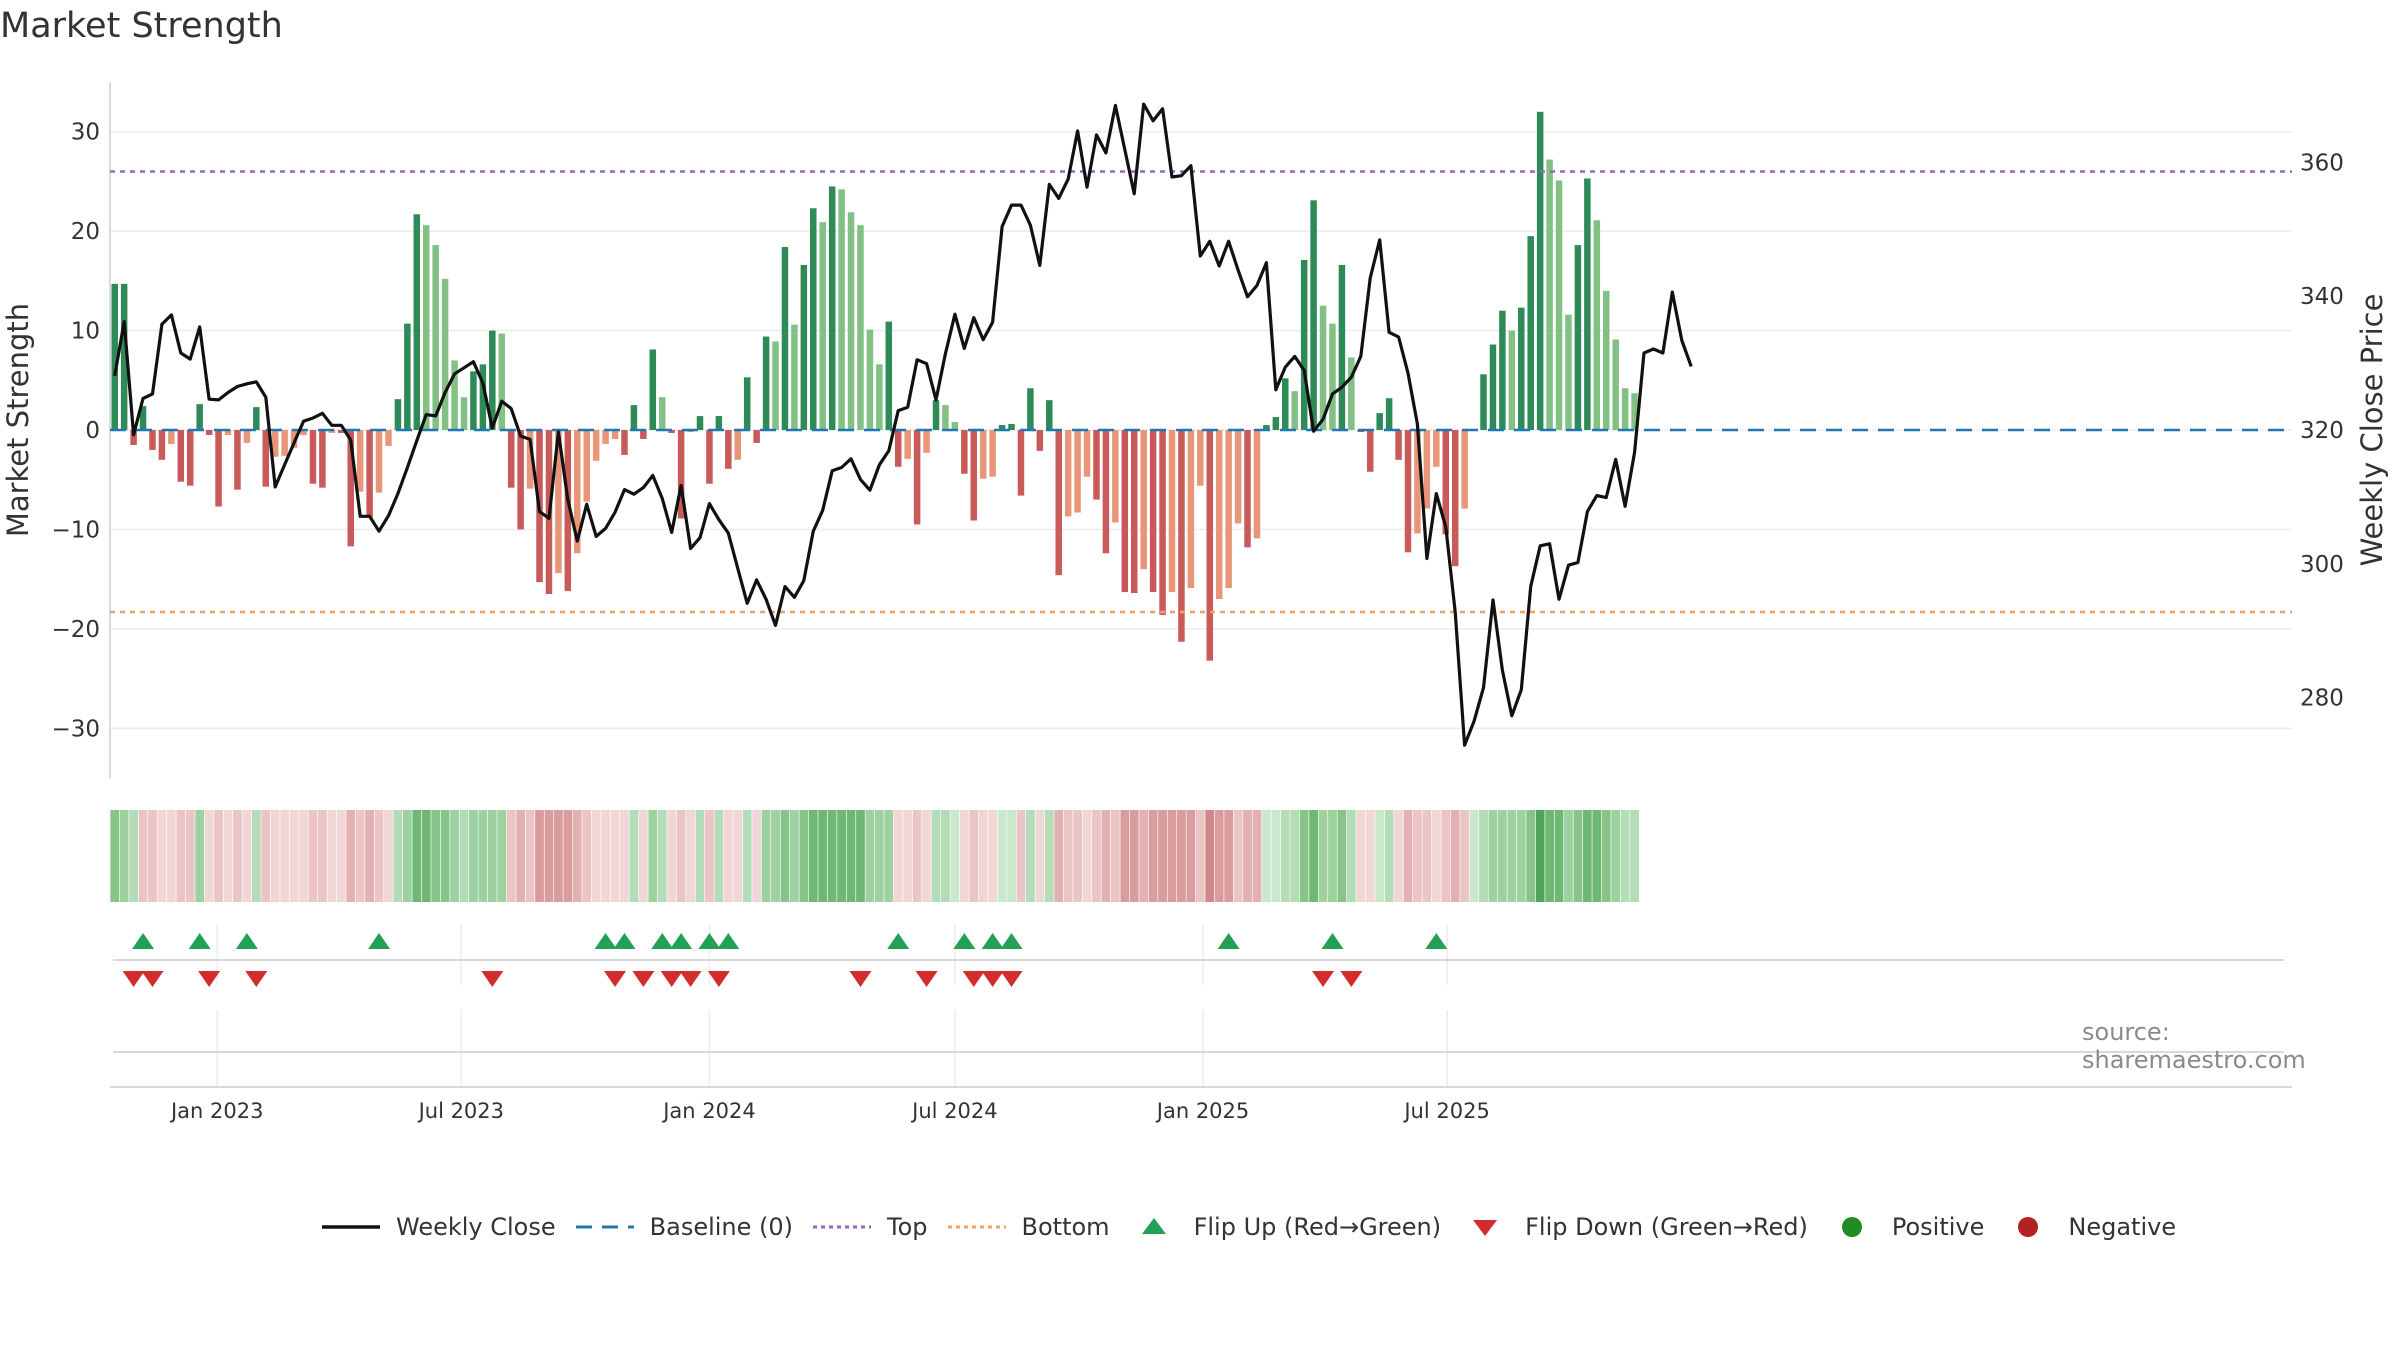 This screenshot has width=2400, height=1350. What do you see at coordinates (141, 26) in the screenshot?
I see `chart-title: Market Strength` at bounding box center [141, 26].